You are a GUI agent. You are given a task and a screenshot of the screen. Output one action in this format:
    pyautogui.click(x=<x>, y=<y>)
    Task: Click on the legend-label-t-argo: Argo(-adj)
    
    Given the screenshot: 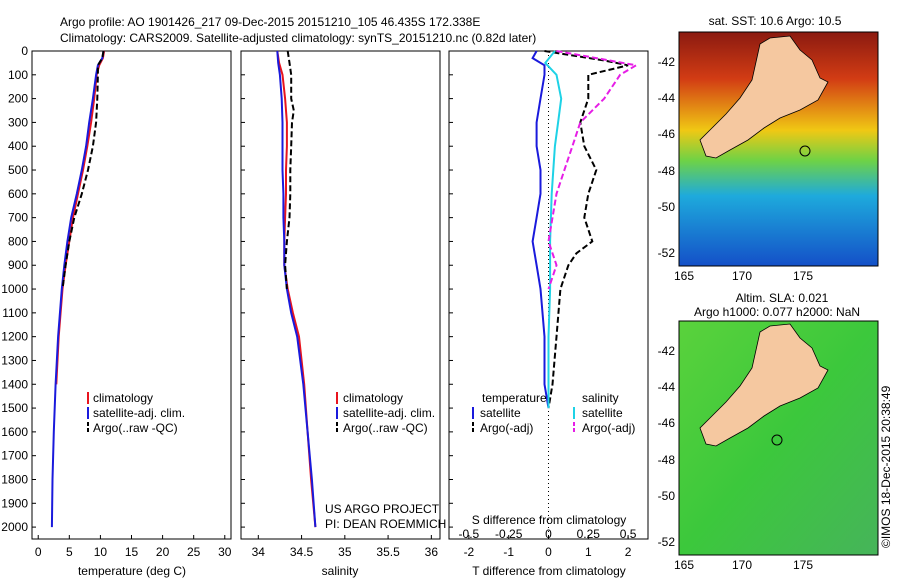 What is the action you would take?
    pyautogui.click(x=506, y=428)
    